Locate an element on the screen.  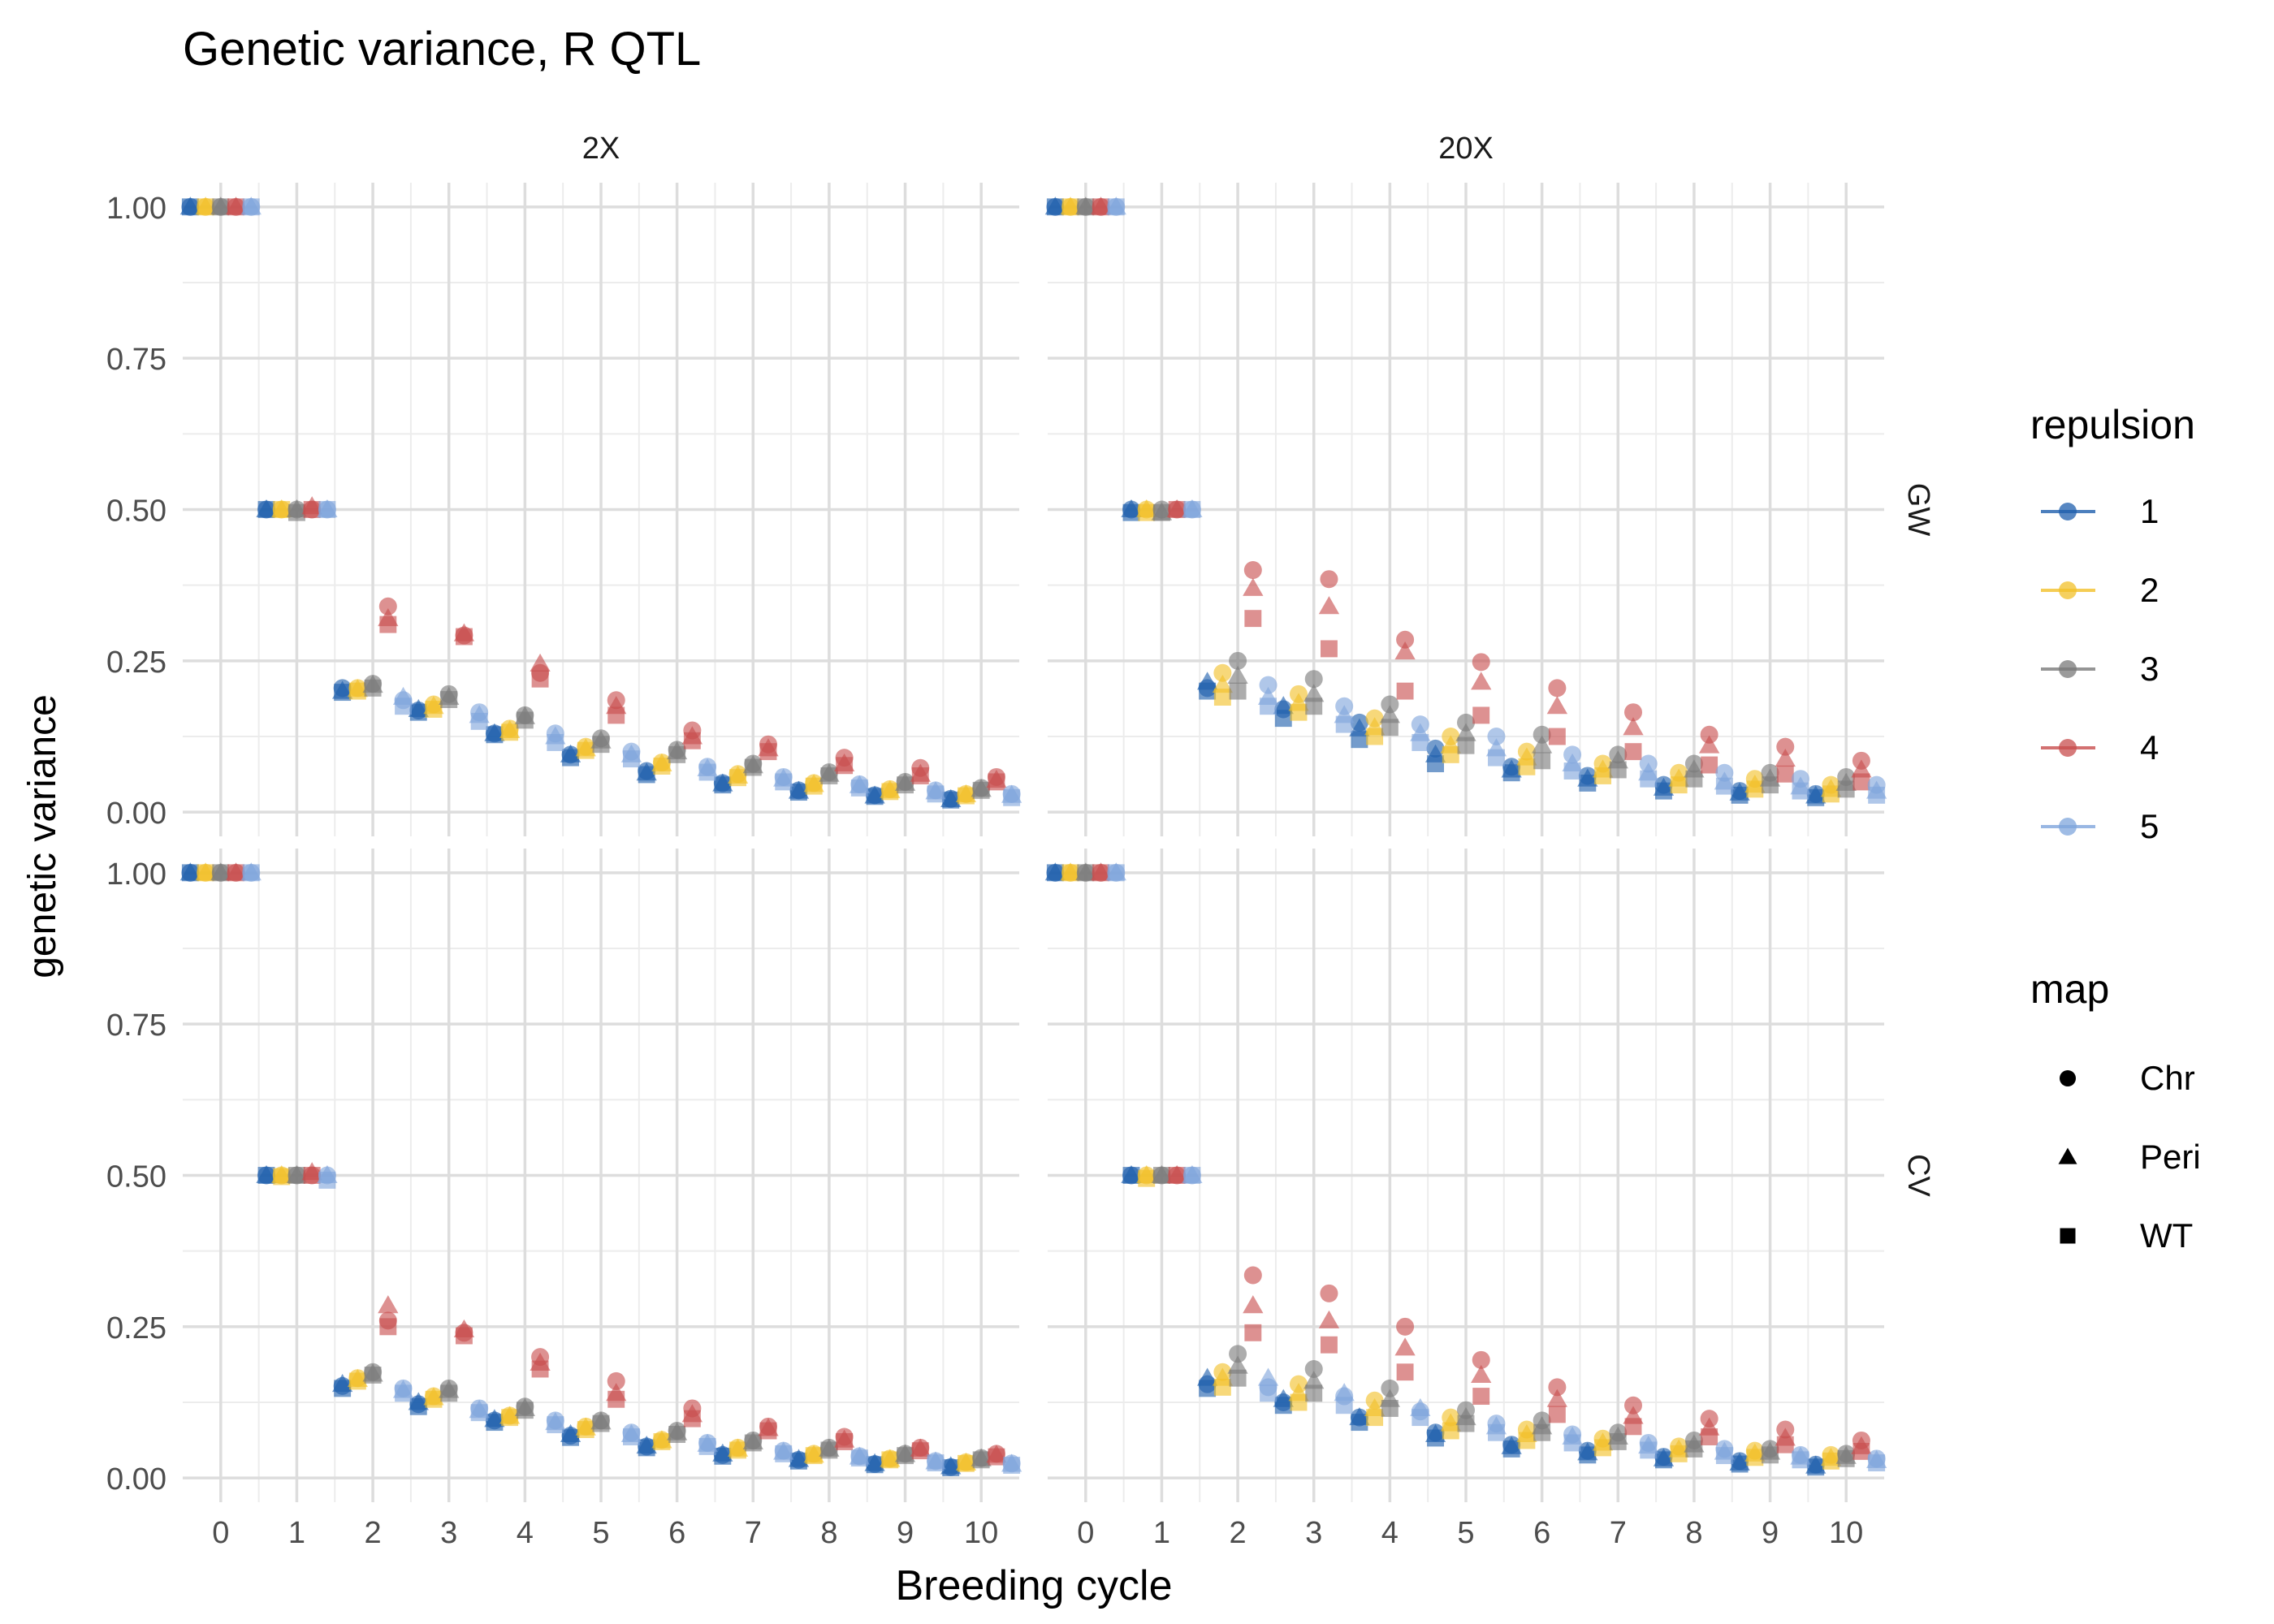
legend-key-point is located at coordinates (2068, 669).